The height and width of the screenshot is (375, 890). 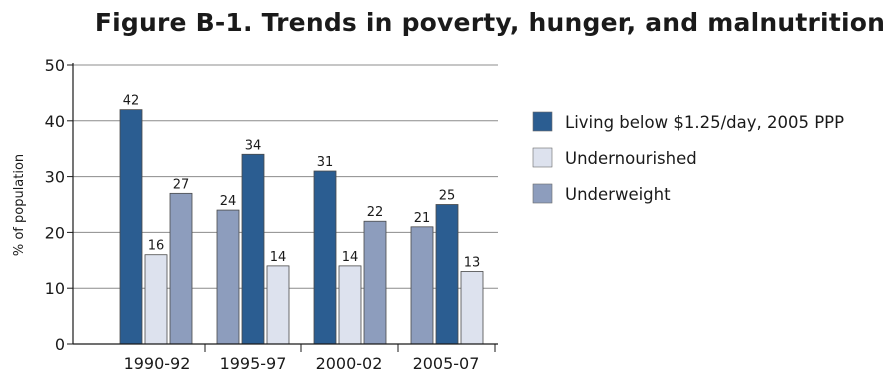 I want to click on x-tick-label-2005-07: 2005-07, so click(x=446, y=363).